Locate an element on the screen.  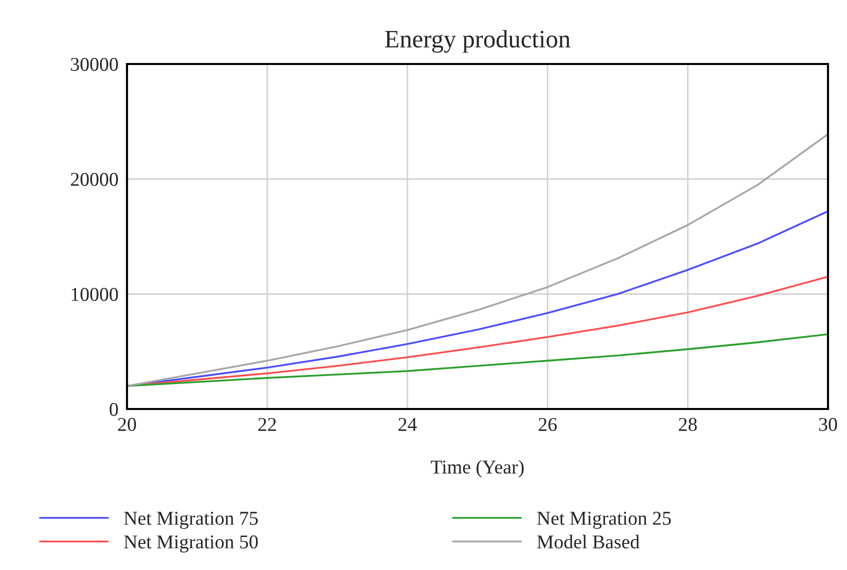
legend-label: Model Based is located at coordinates (588, 541).